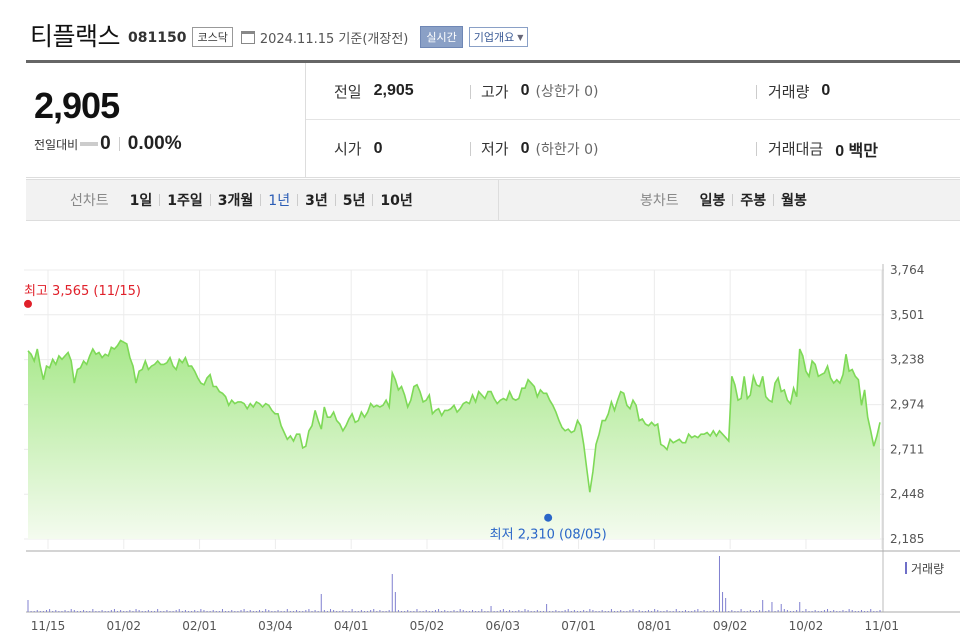 Image resolution: width=960 pixels, height=636 pixels. I want to click on line-tab-0: 1일, so click(141, 201).